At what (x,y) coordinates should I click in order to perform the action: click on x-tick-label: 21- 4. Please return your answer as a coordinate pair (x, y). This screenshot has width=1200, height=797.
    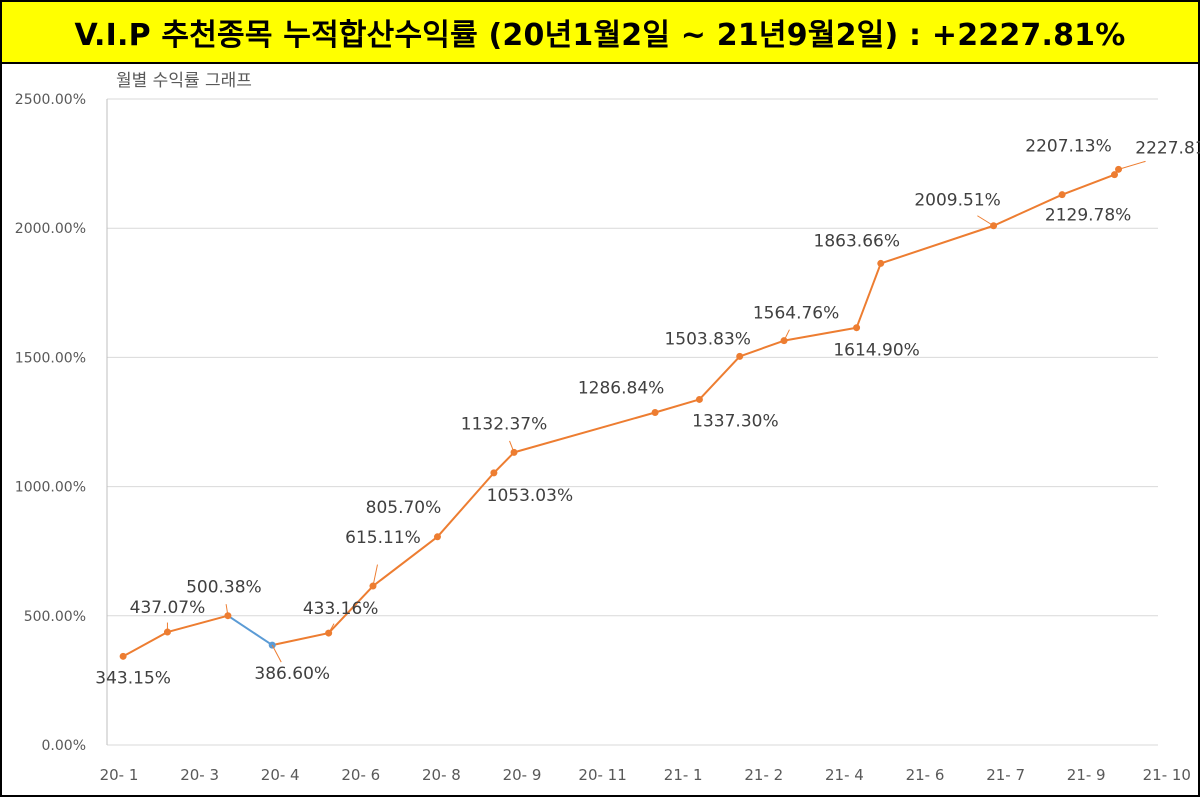
    Looking at the image, I should click on (844, 775).